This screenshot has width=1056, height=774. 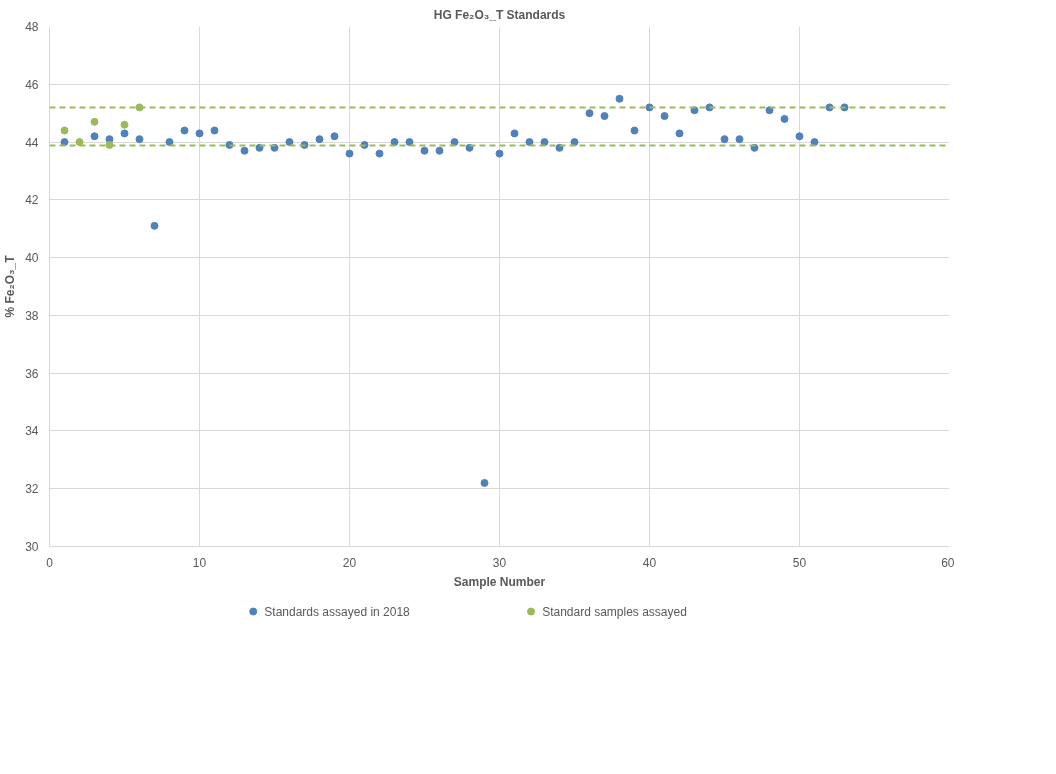 I want to click on y-tick-label: 40, so click(x=32, y=258).